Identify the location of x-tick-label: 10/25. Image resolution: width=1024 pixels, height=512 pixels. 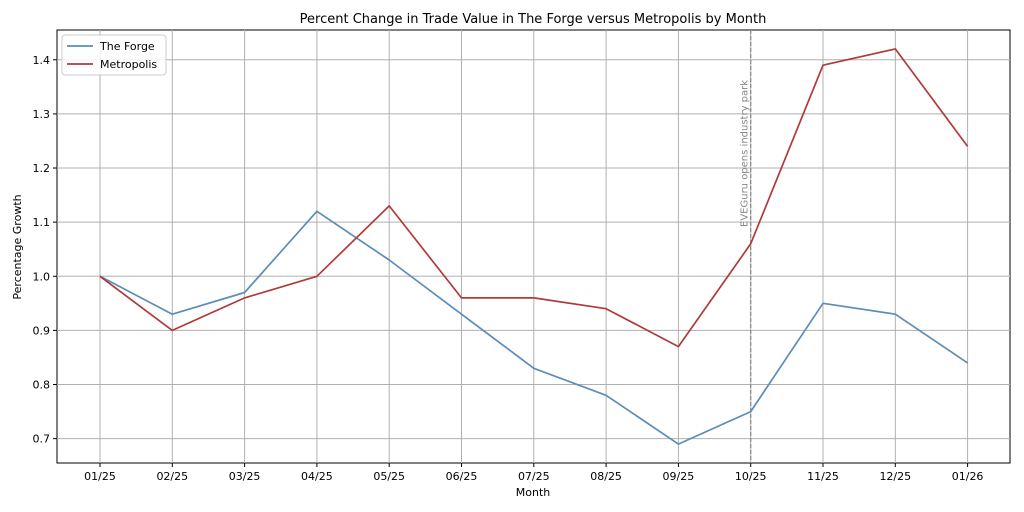
(751, 476).